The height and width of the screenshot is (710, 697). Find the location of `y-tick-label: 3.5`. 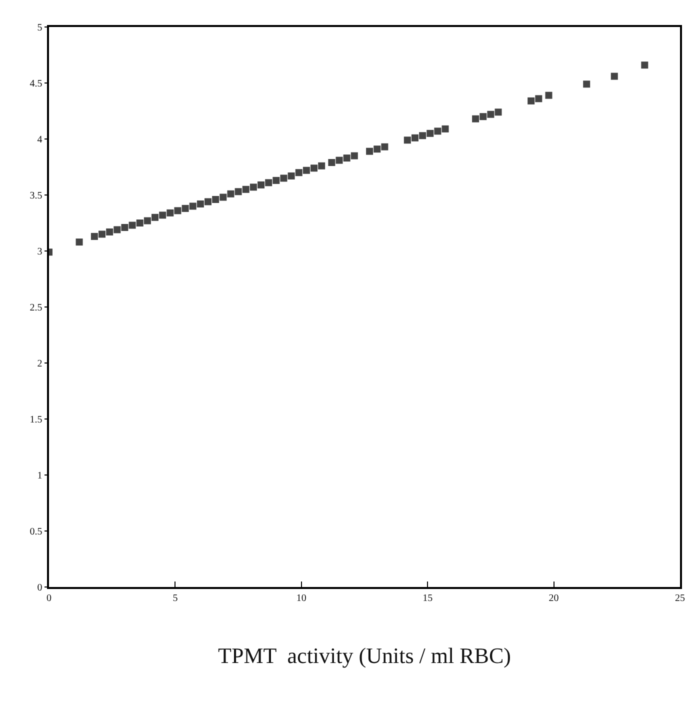

y-tick-label: 3.5 is located at coordinates (36, 196).